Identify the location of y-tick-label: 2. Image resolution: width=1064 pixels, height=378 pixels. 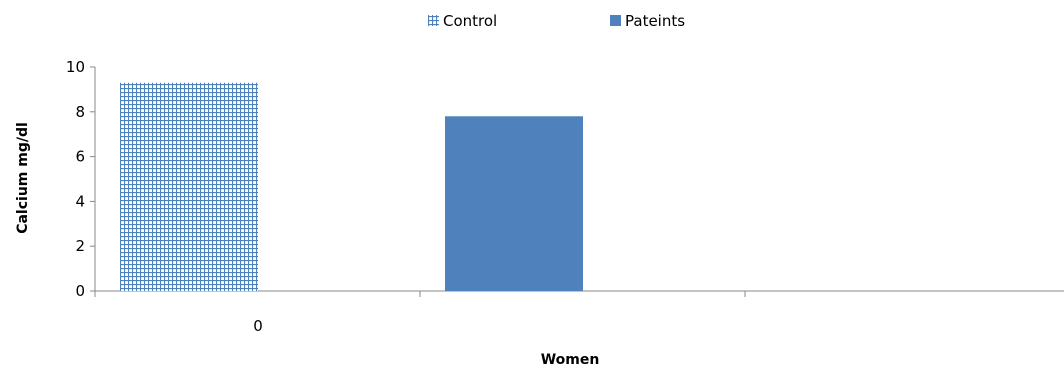
(80, 246).